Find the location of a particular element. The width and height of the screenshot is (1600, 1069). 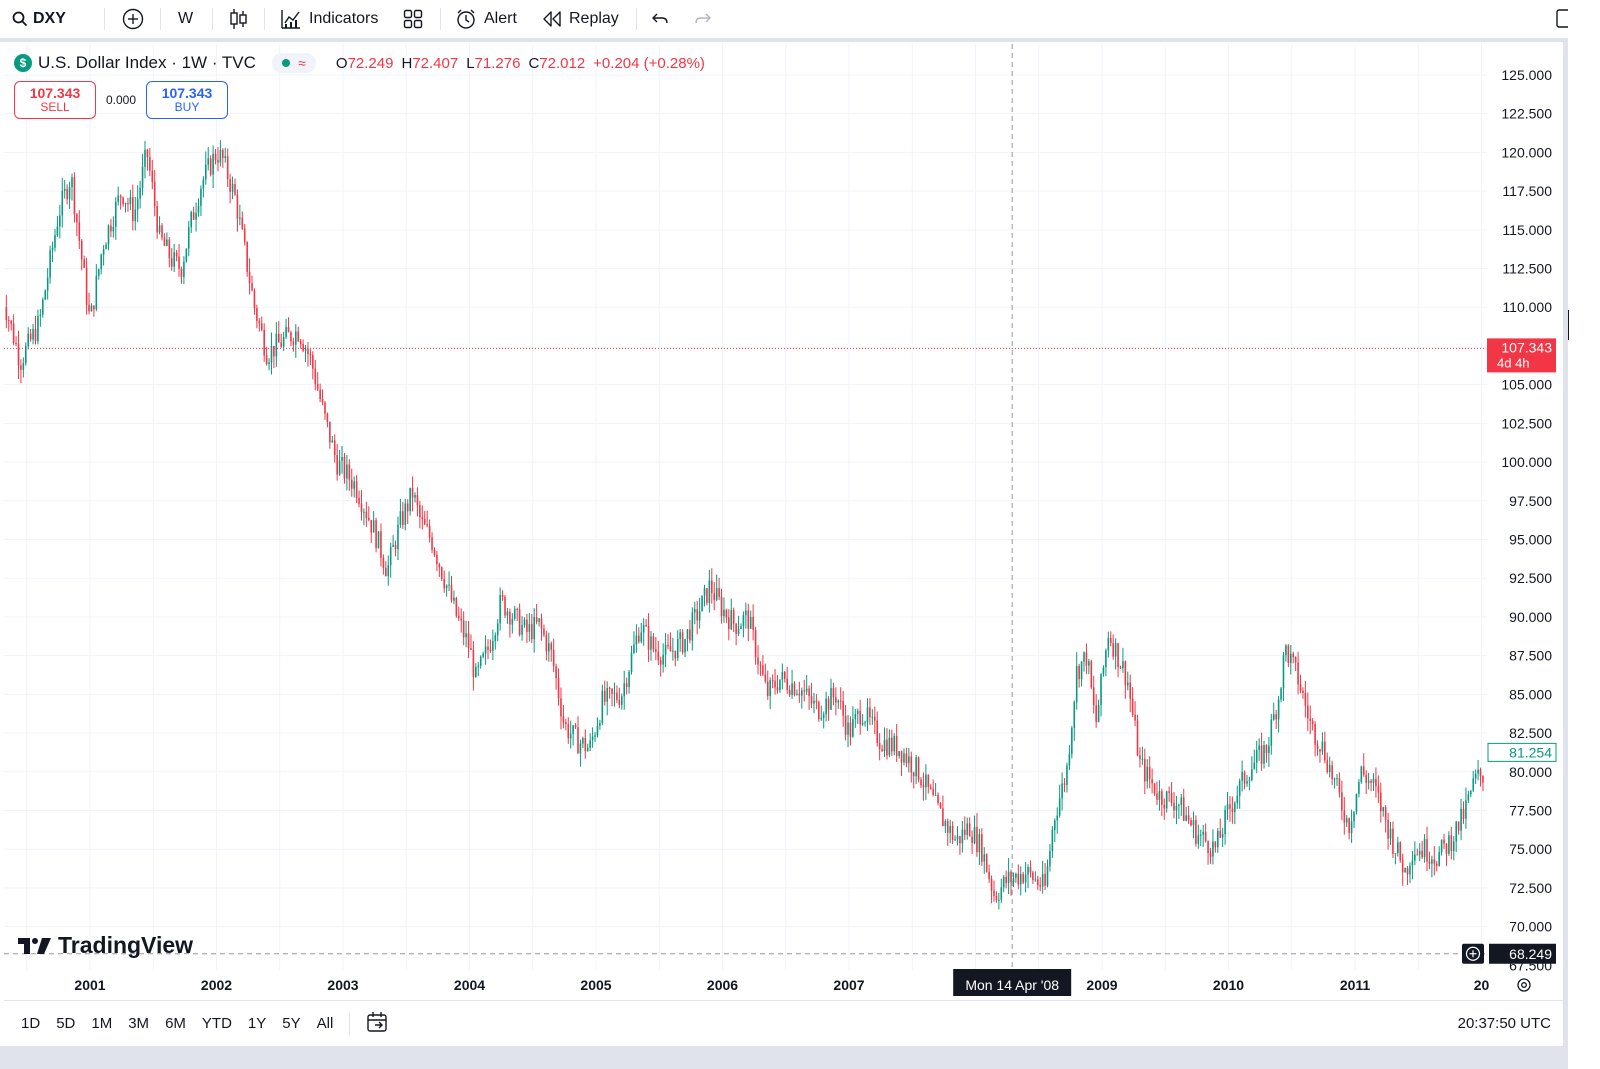

time-tick-label: 2003 is located at coordinates (342, 985).